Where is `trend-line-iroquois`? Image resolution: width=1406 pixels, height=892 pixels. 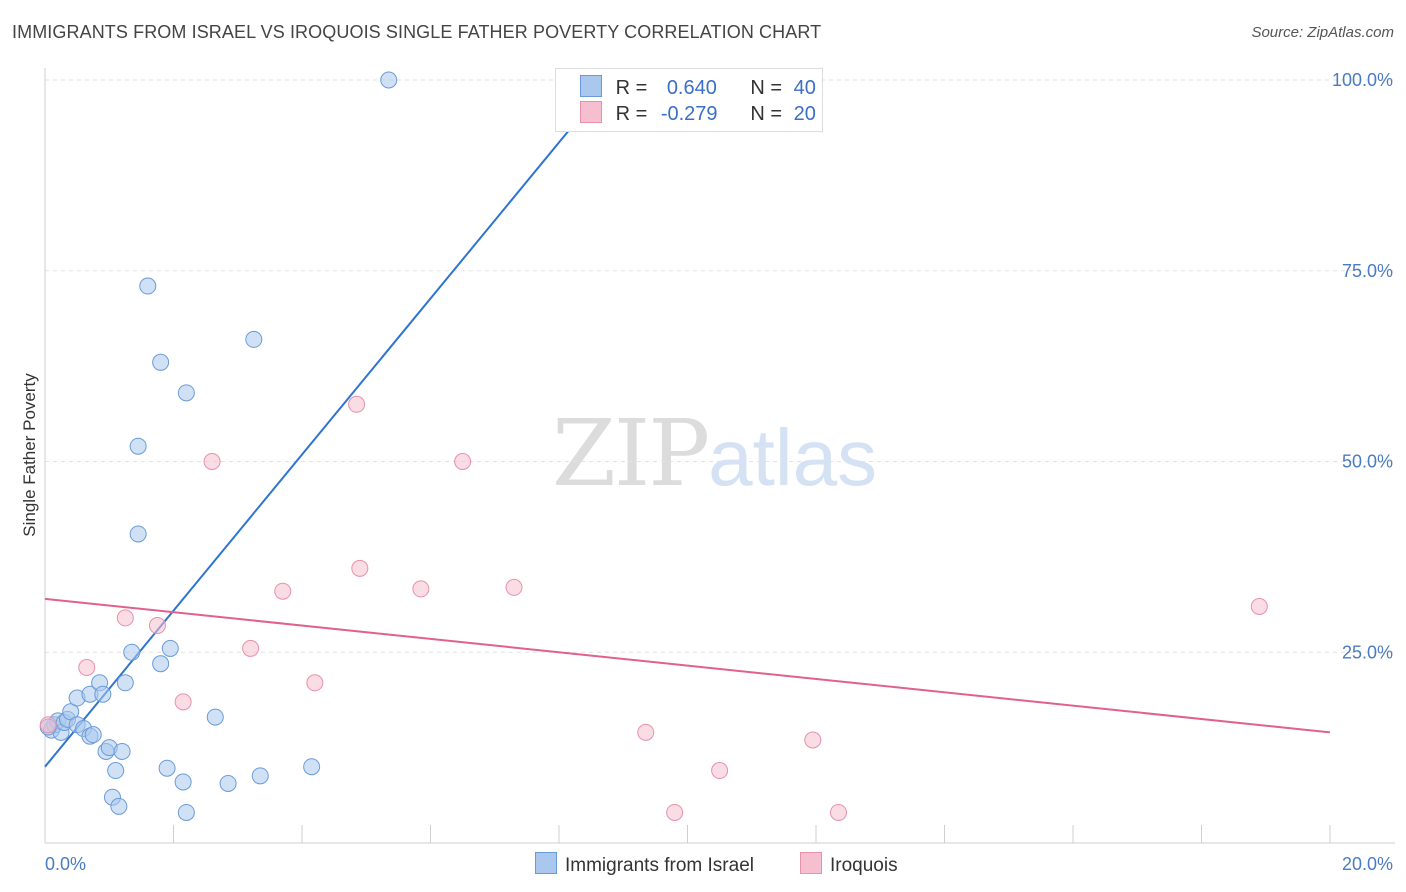
trend-line-iroquois is located at coordinates (687, 665).